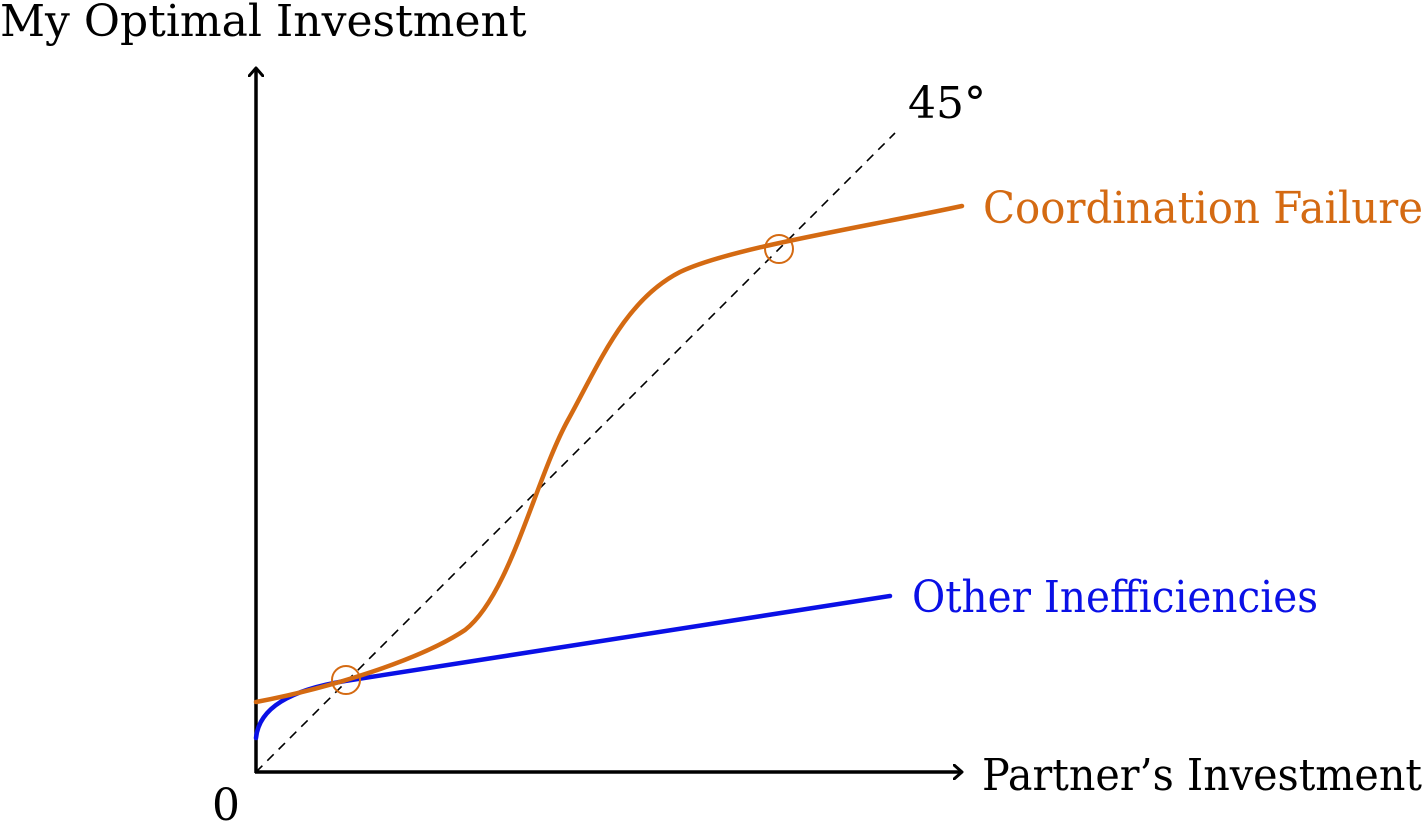  Describe the element at coordinates (1115, 597) in the screenshot. I see `other-inefficiencies-label: Other Inefficiencies` at that location.